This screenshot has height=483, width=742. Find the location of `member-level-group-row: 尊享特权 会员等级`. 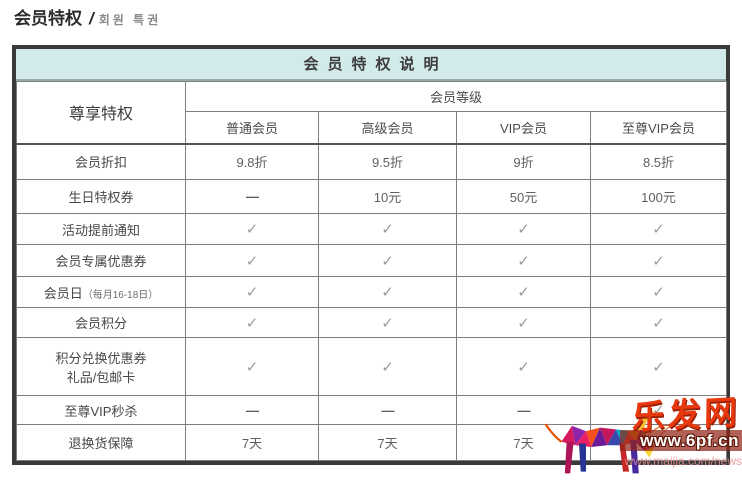

member-level-group-row: 尊享特权 会员等级 is located at coordinates (372, 113).